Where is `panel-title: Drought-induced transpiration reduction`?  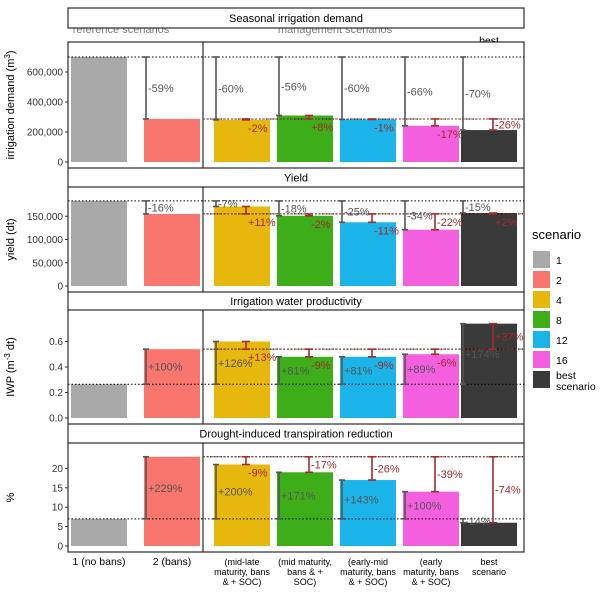 panel-title: Drought-induced transpiration reduction is located at coordinates (295, 435).